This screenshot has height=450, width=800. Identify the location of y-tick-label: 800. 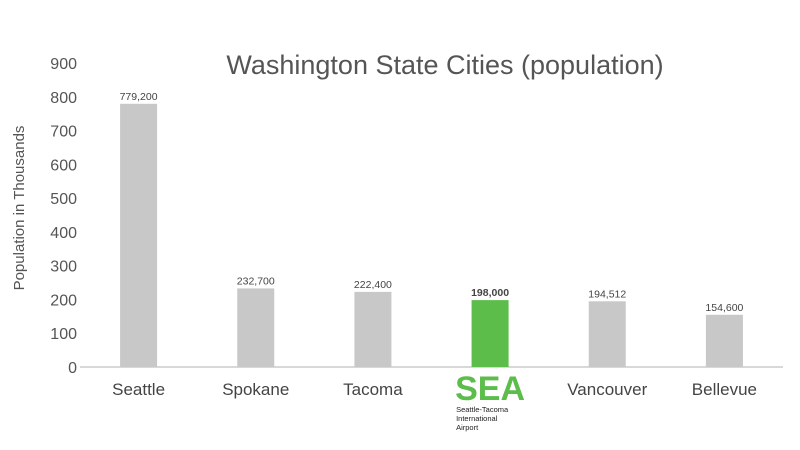
(63, 98).